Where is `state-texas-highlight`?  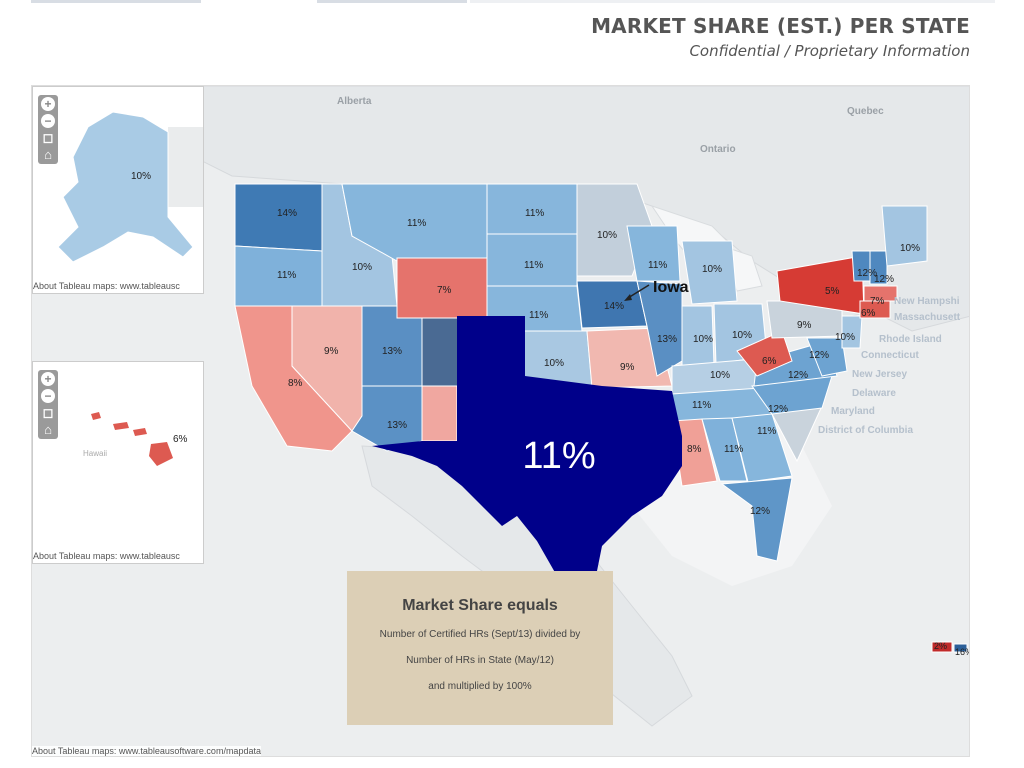
state-texas-highlight is located at coordinates (527, 456).